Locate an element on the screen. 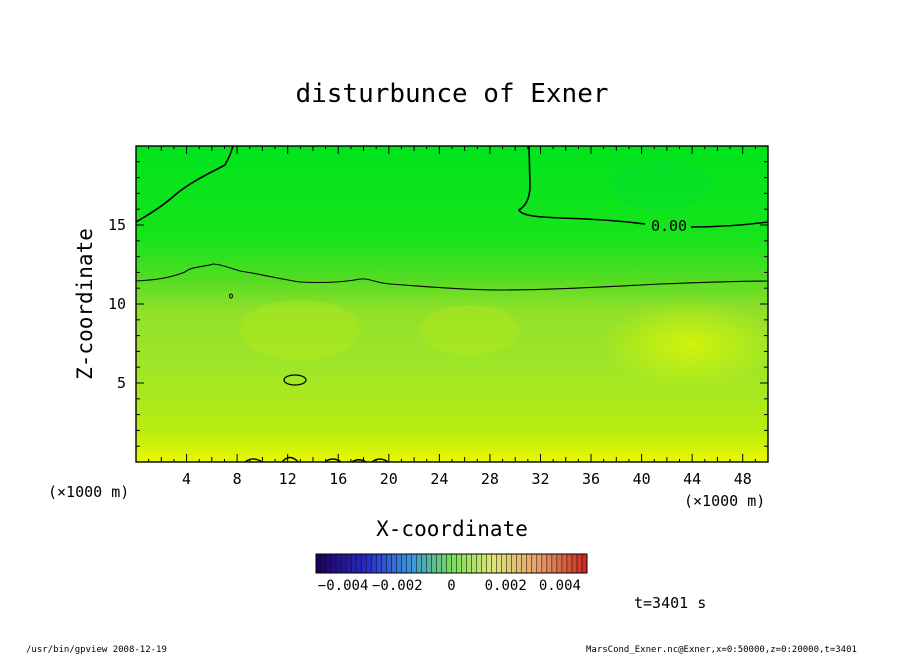 Image resolution: width=904 pixels, height=654 pixels. colorbar-tick-label: 0.004 is located at coordinates (560, 586).